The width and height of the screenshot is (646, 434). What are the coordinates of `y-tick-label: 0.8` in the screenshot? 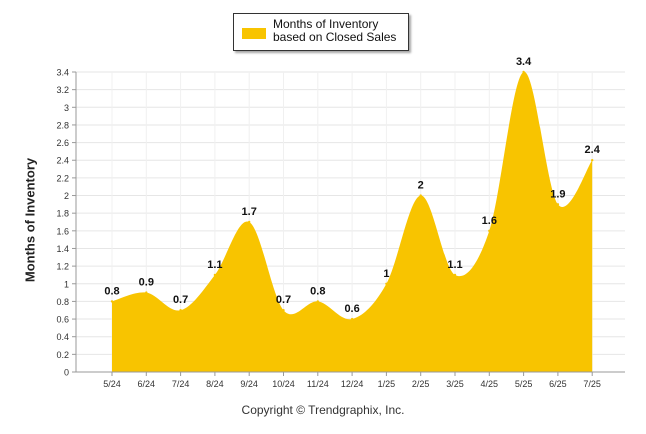 It's located at (62, 302).